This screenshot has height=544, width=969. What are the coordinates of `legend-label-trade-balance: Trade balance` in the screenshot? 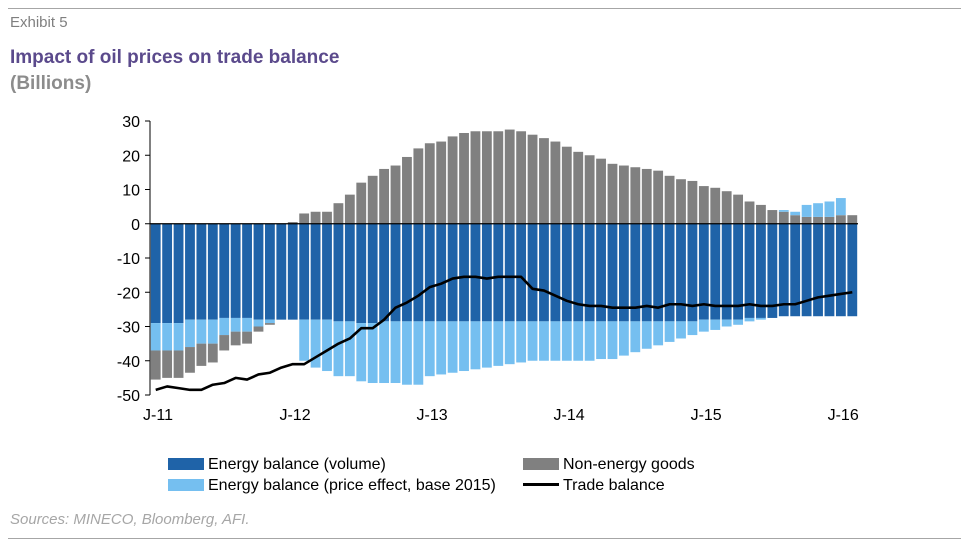 It's located at (614, 485).